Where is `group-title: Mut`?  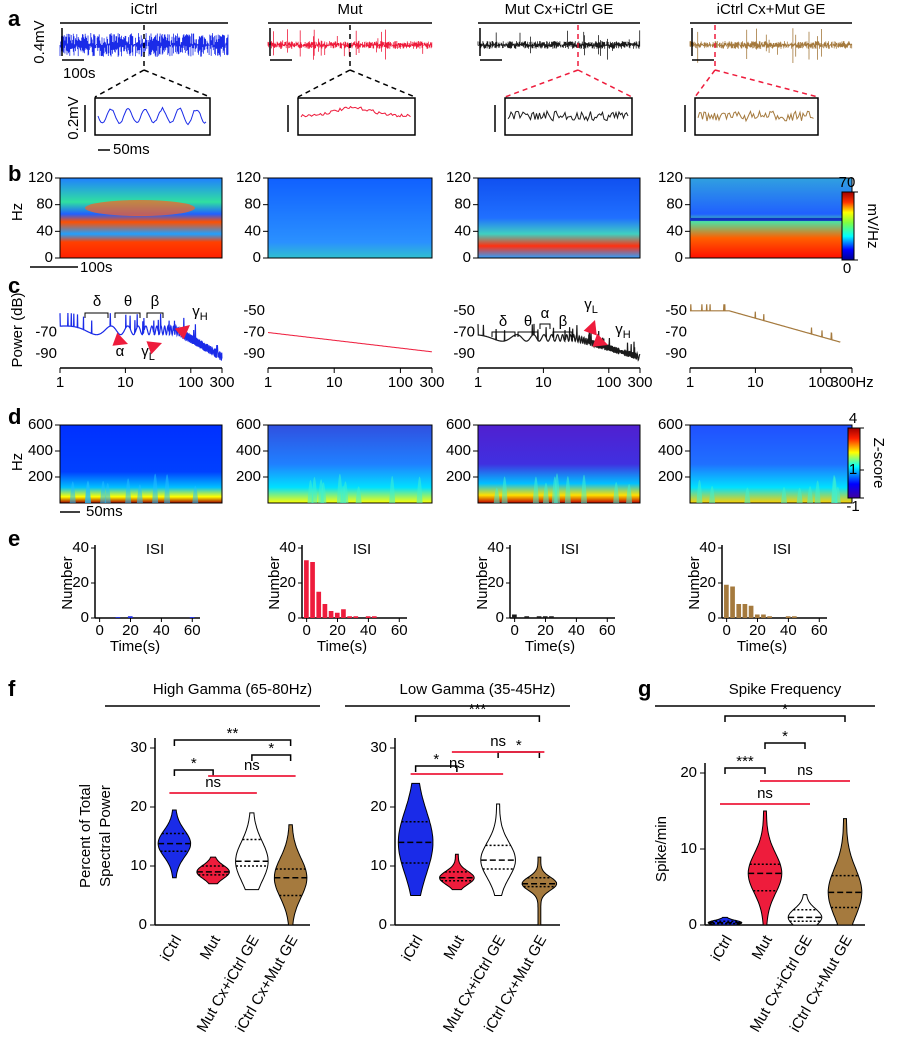
group-title: Mut is located at coordinates (350, 9).